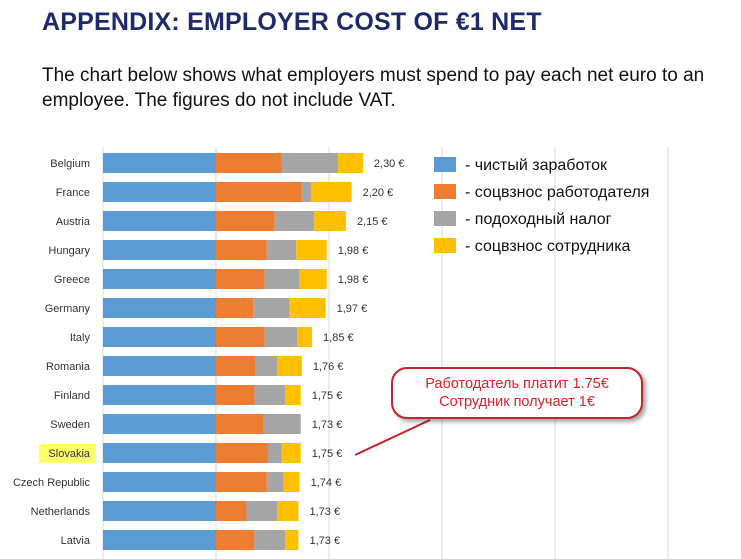 Image resolution: width=741 pixels, height=559 pixels. What do you see at coordinates (70, 425) in the screenshot?
I see `category-label: Sweden` at bounding box center [70, 425].